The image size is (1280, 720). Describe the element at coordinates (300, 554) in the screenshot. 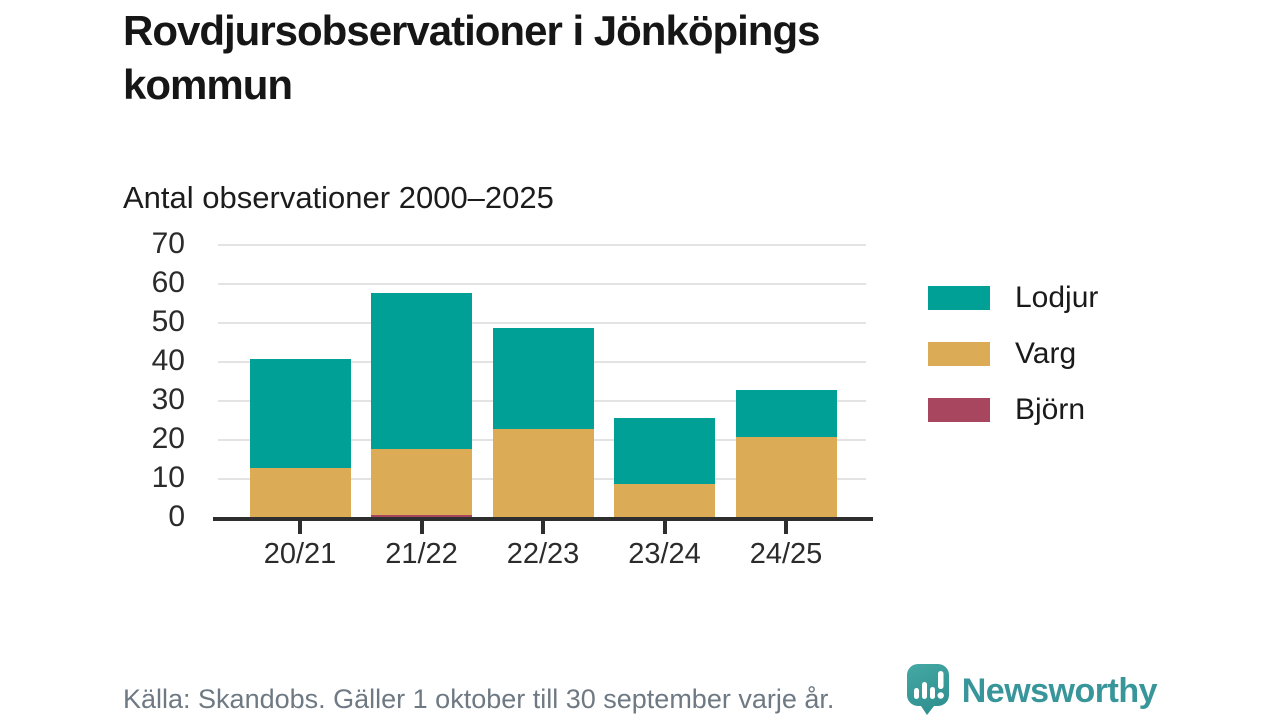

I see `x-tick-label-20/21: 20/21` at that location.